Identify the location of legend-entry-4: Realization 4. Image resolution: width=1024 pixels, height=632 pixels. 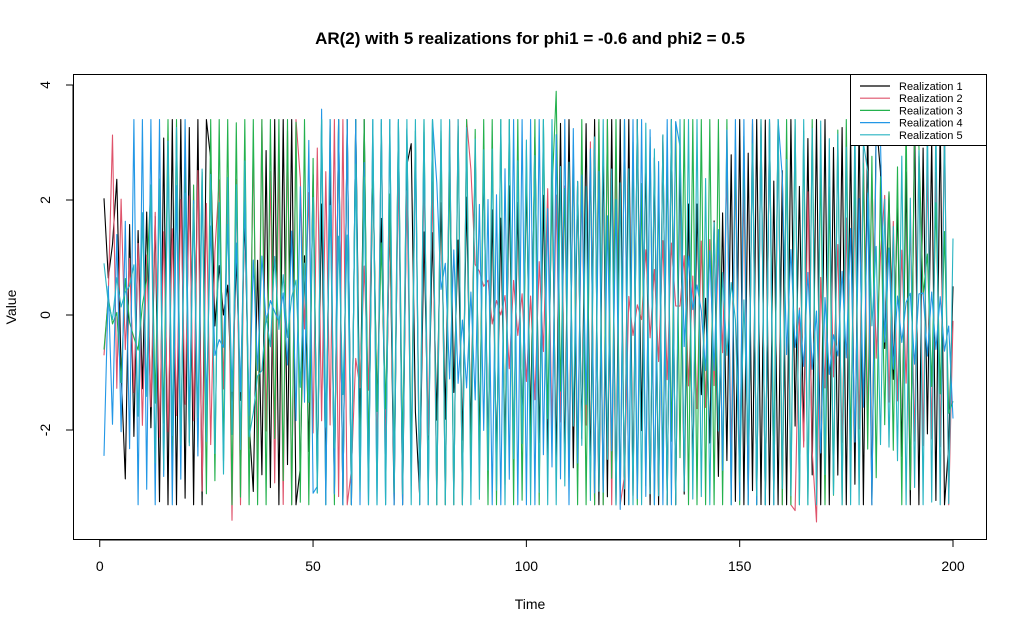
(931, 124).